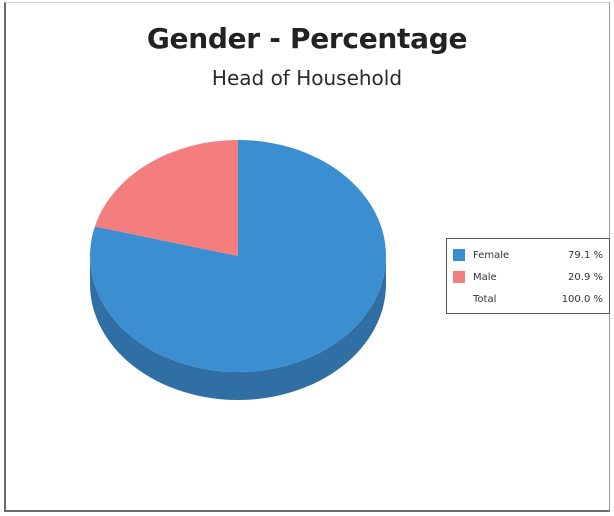  I want to click on legend-swatch-female, so click(459, 255).